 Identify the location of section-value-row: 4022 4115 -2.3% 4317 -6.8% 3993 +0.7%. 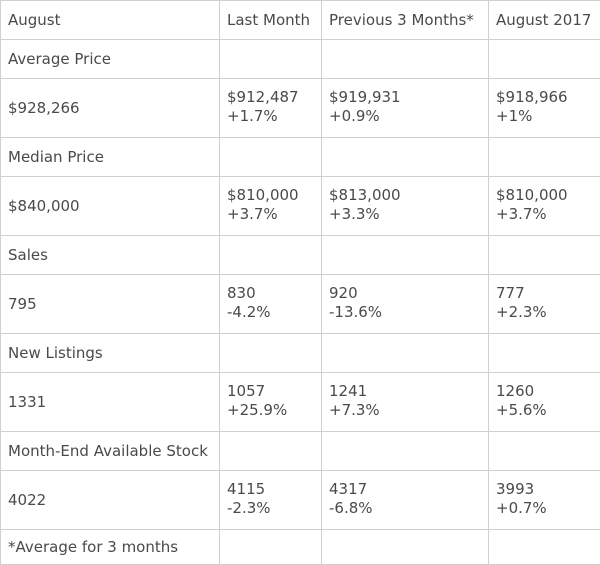
(300, 500).